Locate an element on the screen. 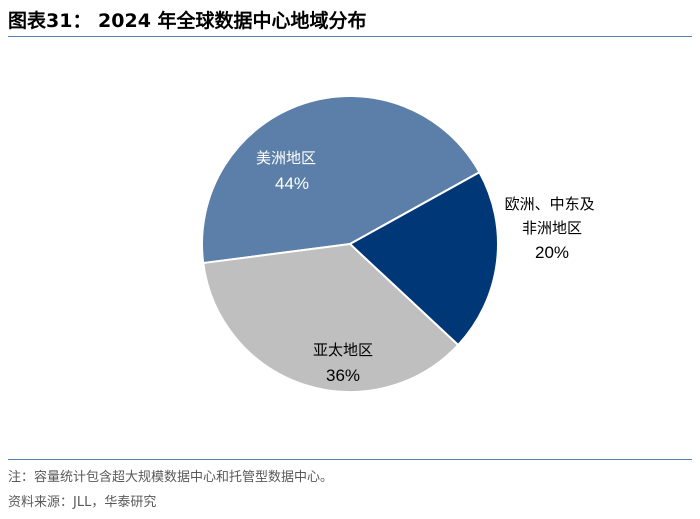  slice-label-emea: 欧洲、中东及 非洲地区 is located at coordinates (552, 216).